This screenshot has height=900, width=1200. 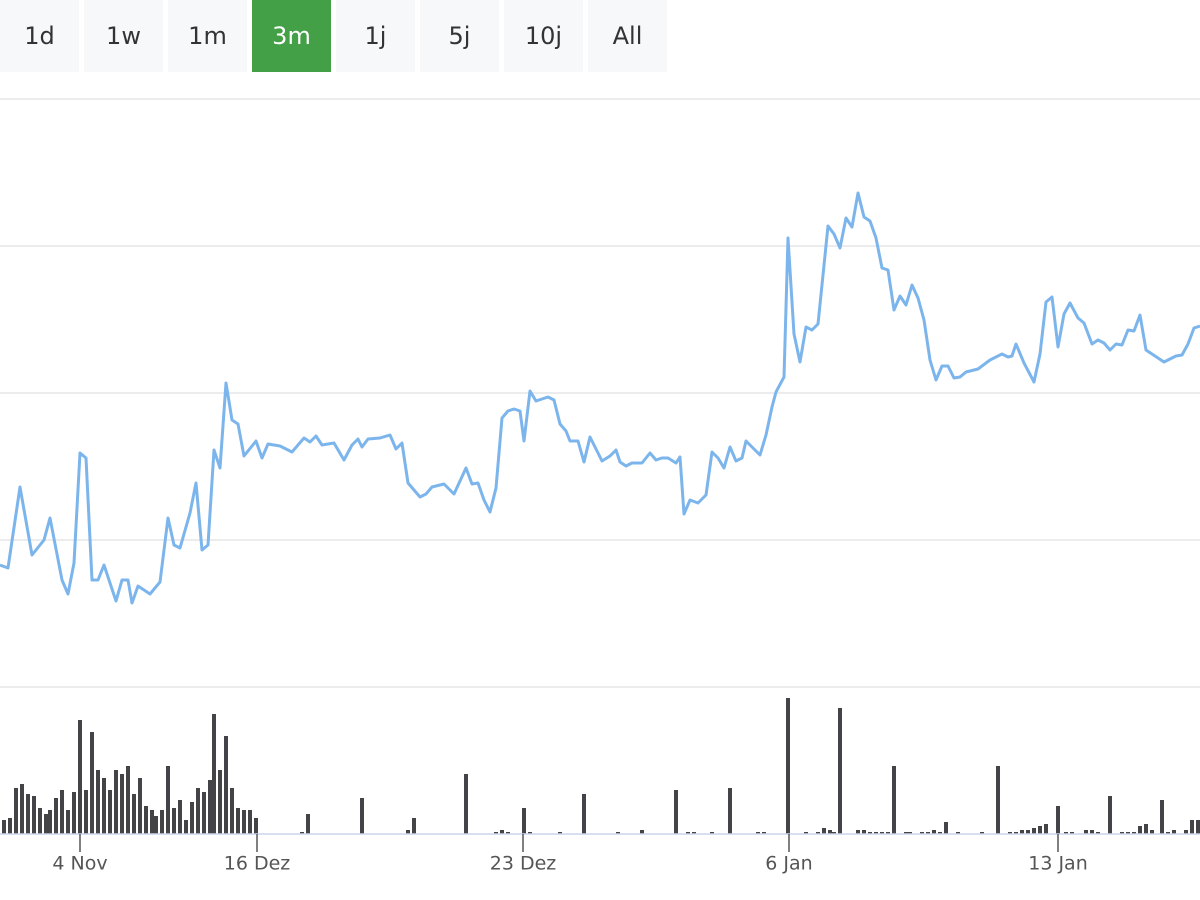 What do you see at coordinates (375, 36) in the screenshot?
I see `range-button: 1j` at bounding box center [375, 36].